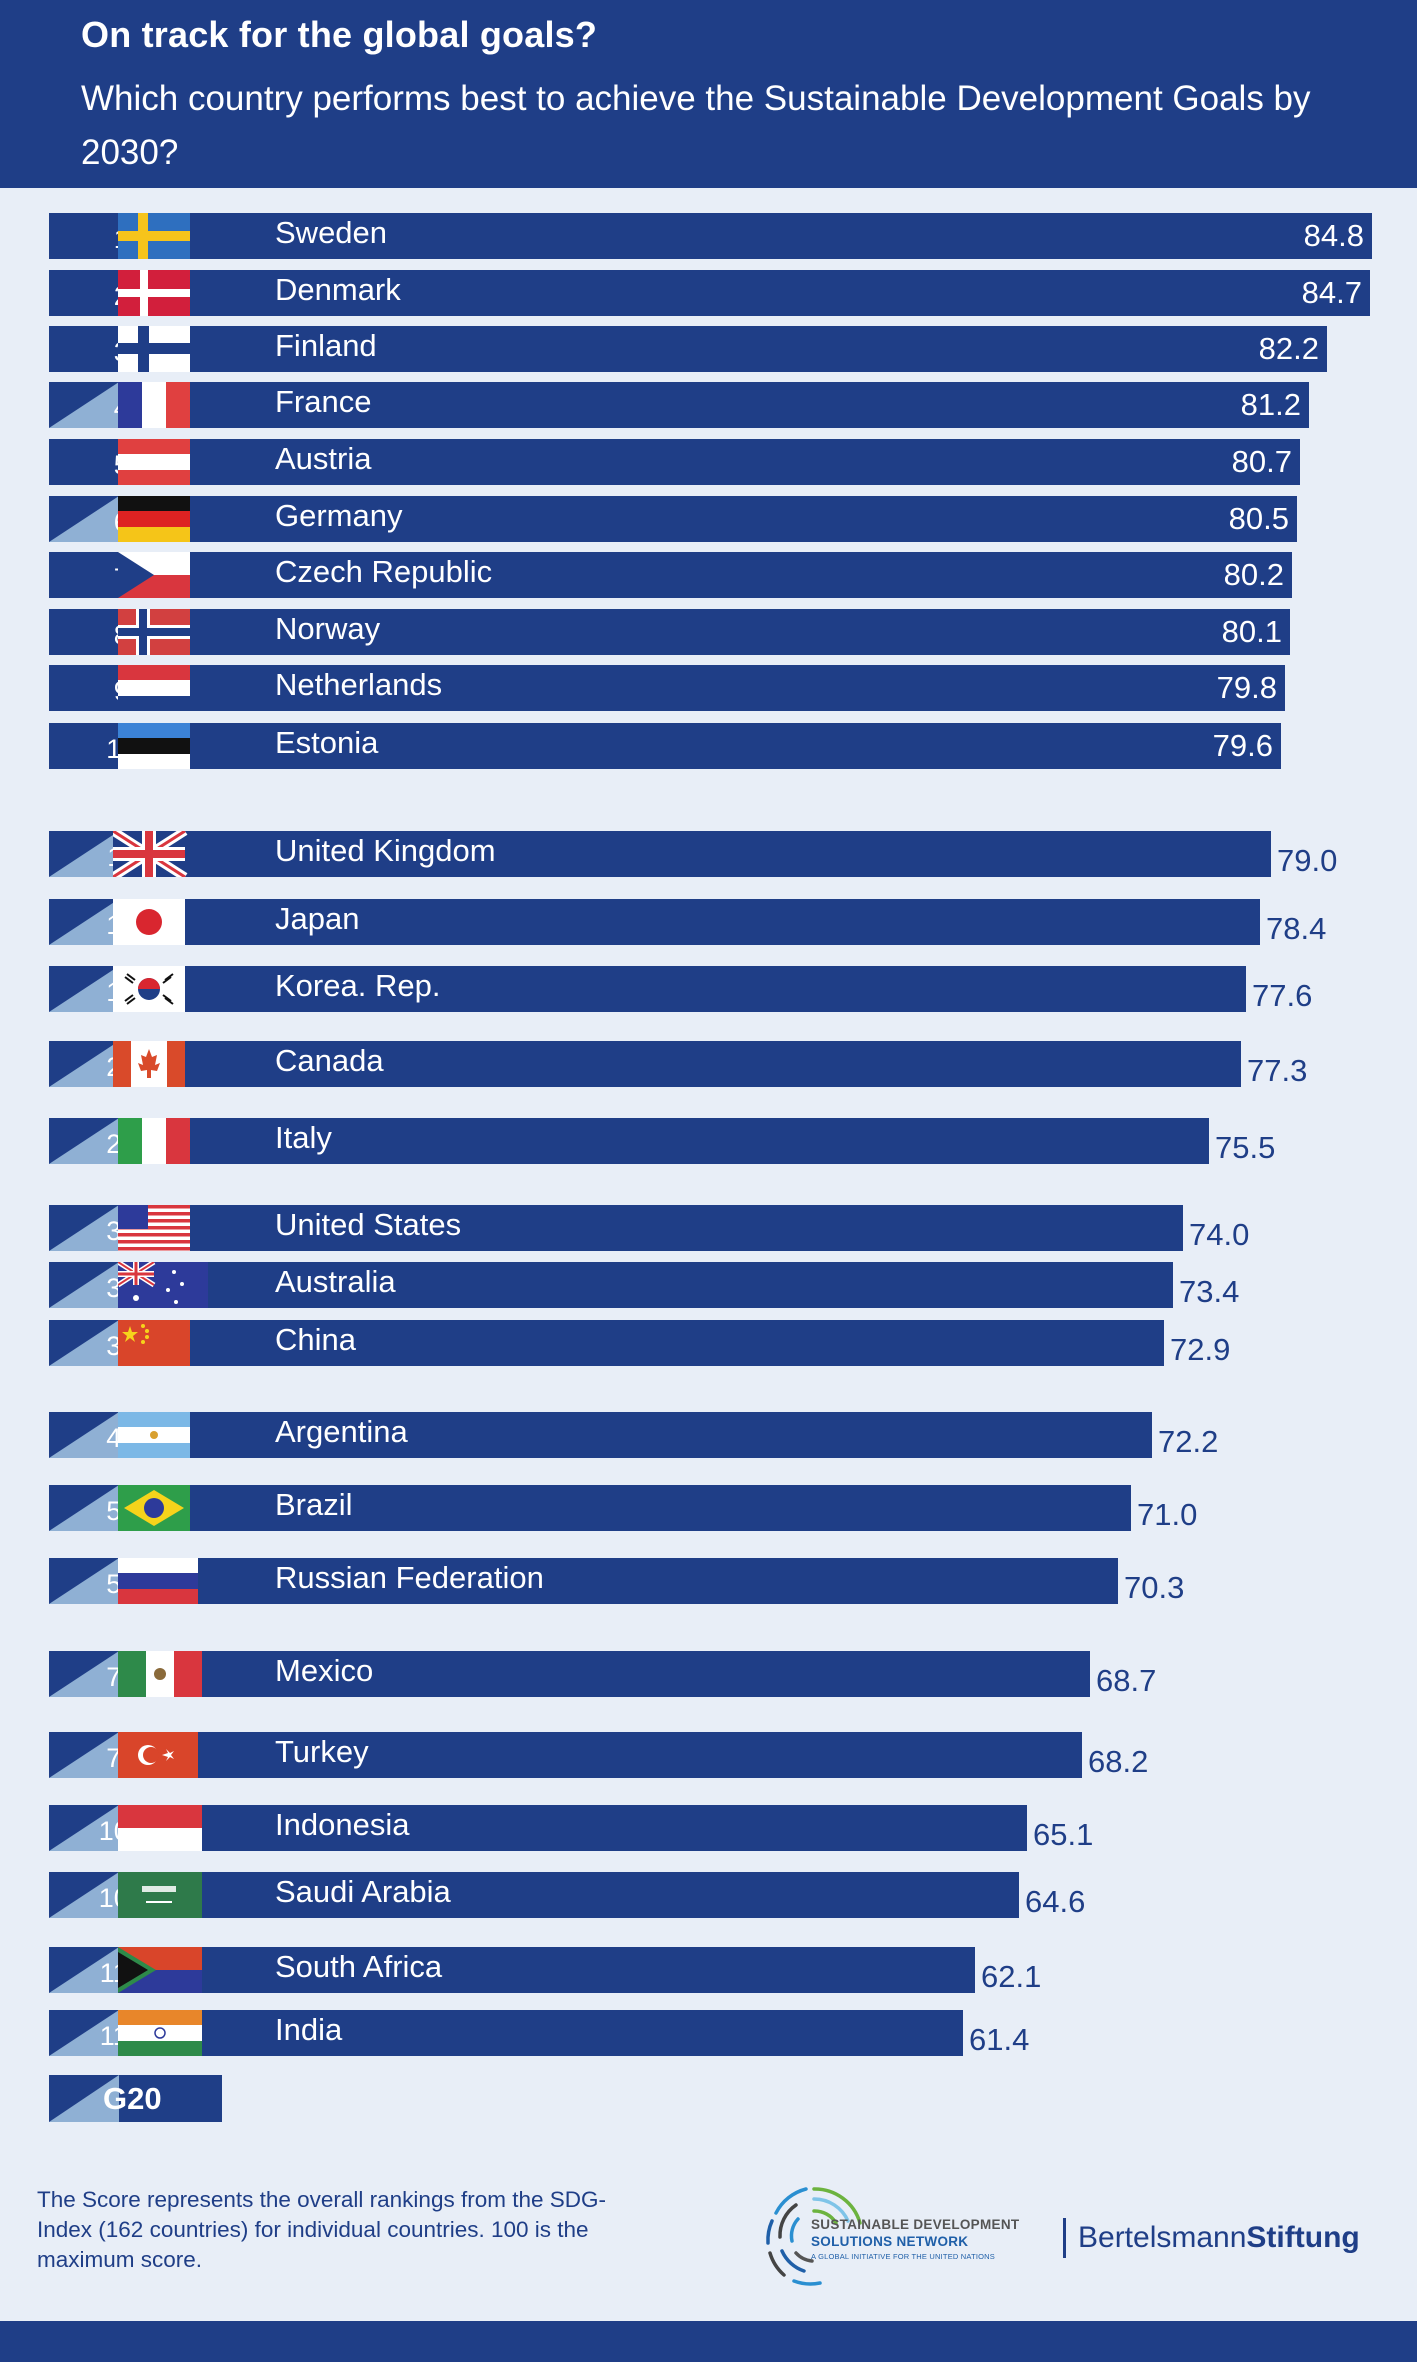 This screenshot has height=2362, width=1417. Describe the element at coordinates (1333, 235) in the screenshot. I see `value-label: 84.8` at that location.